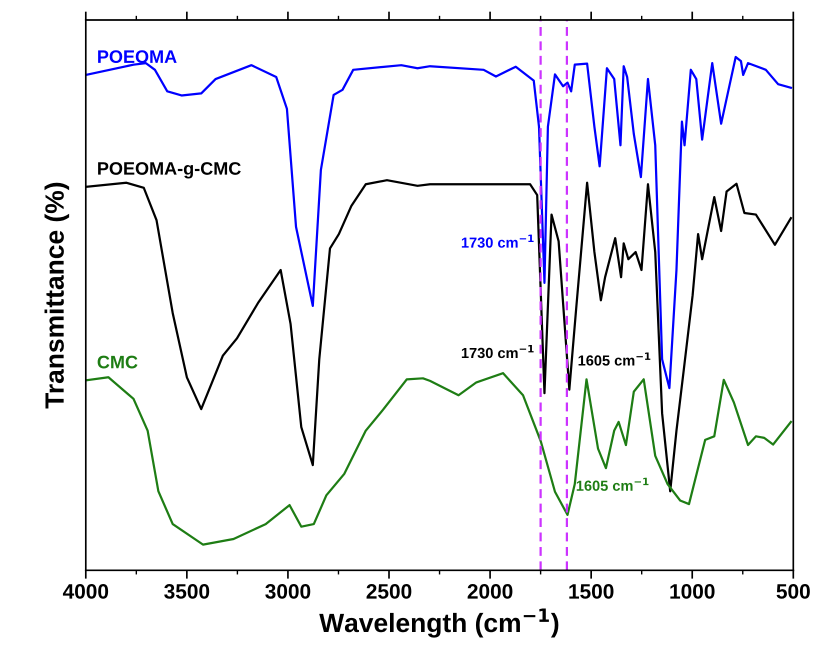 This screenshot has height=667, width=817. Describe the element at coordinates (793, 591) in the screenshot. I see `x-tick-label: 500` at that location.